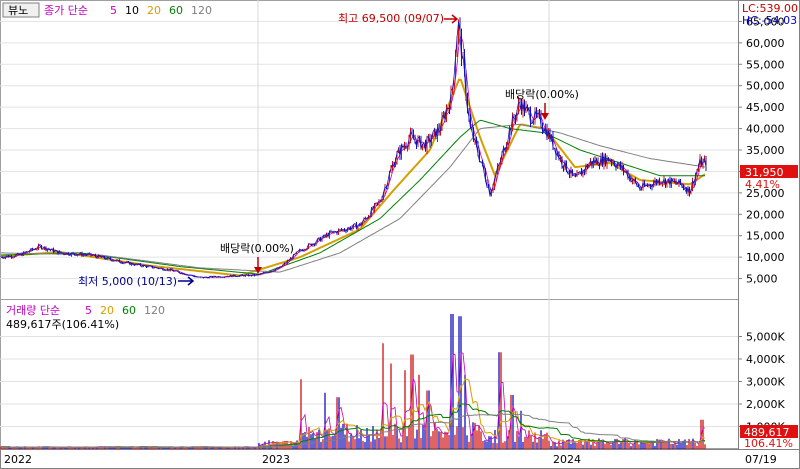 The height and width of the screenshot is (469, 800). I want to click on current-volume-tag, so click(769, 431).